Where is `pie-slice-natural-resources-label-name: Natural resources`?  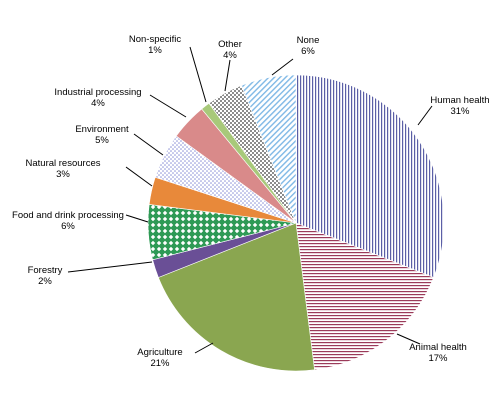
pie-slice-natural-resources-label-name: Natural resources is located at coordinates (63, 163).